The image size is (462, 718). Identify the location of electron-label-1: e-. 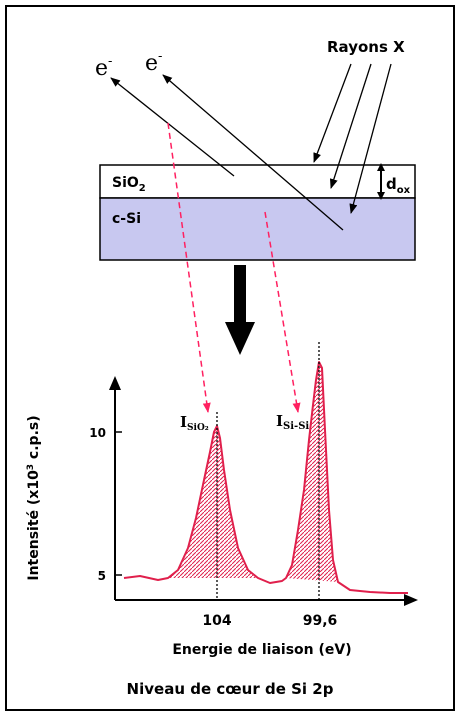
(103, 67).